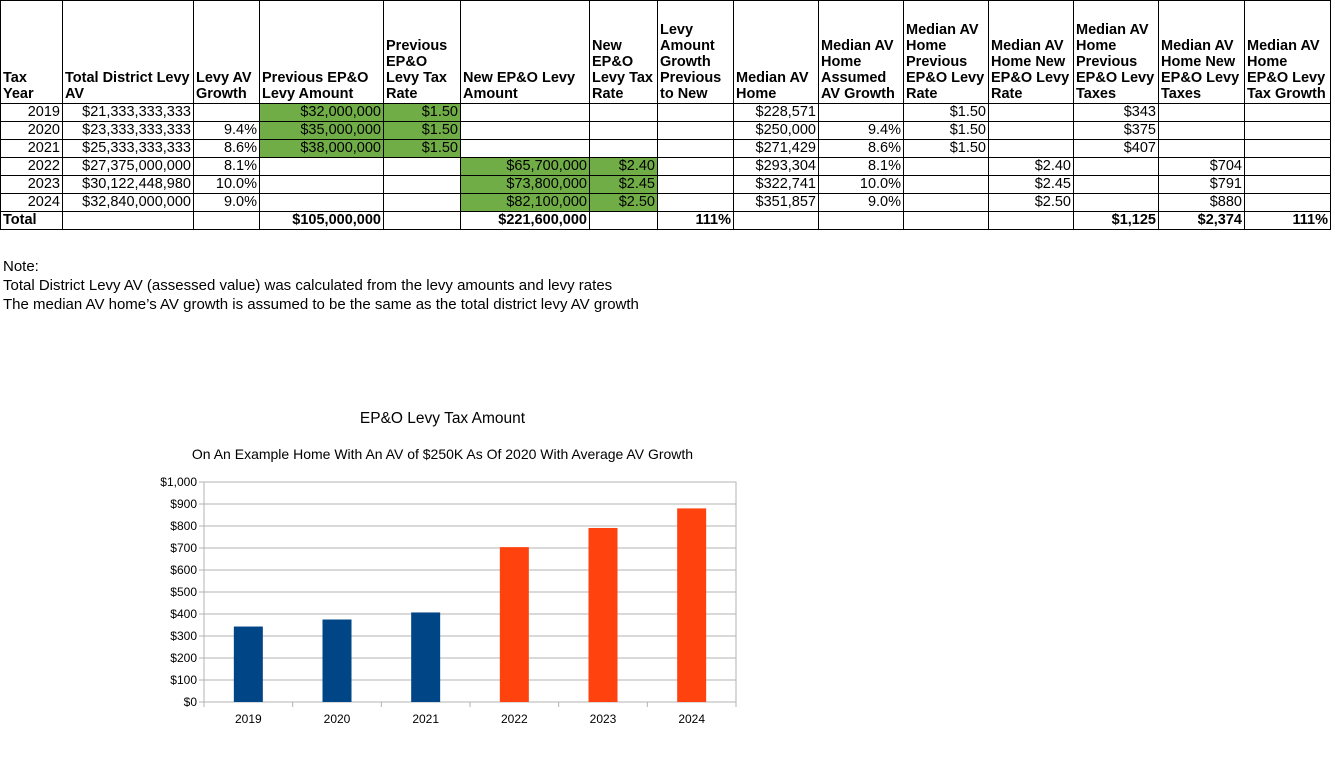  I want to click on column-header: Previous EP&O Levy Tax Rate, so click(422, 52).